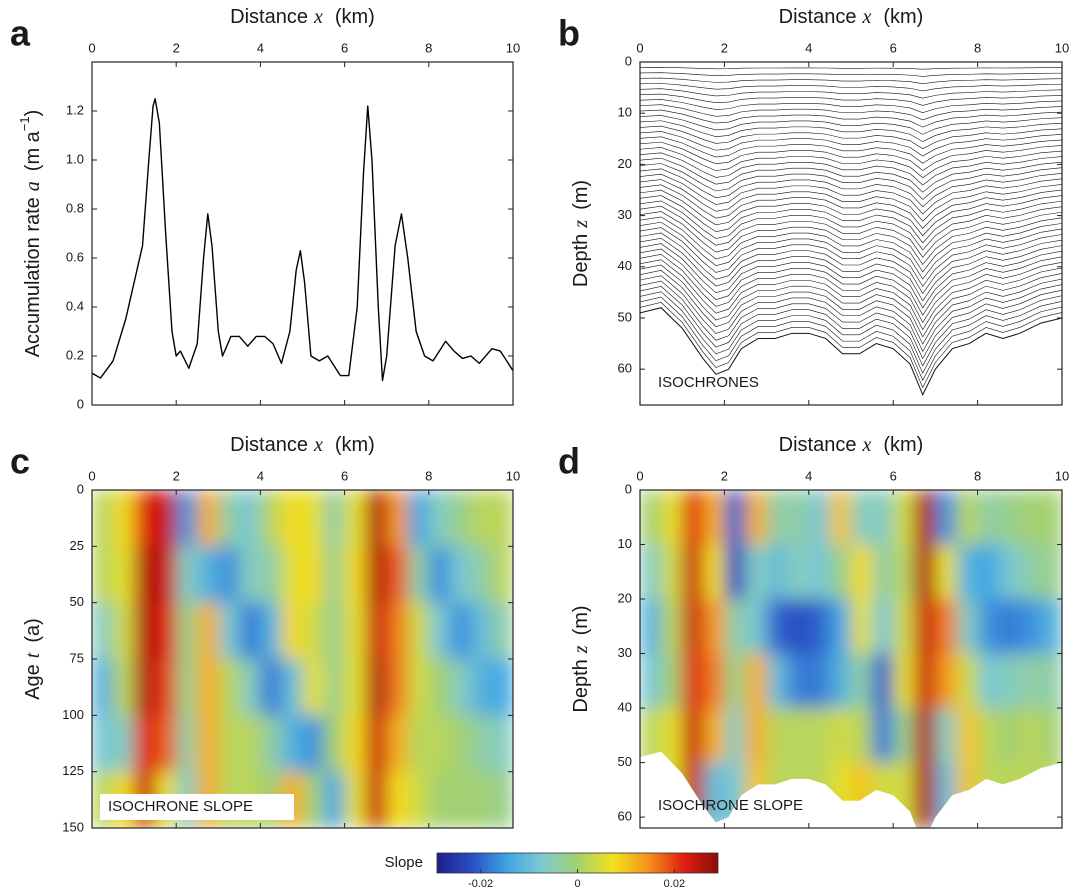 The height and width of the screenshot is (893, 1075). What do you see at coordinates (75, 109) in the screenshot?
I see `y-tick-label: 1.2` at bounding box center [75, 109].